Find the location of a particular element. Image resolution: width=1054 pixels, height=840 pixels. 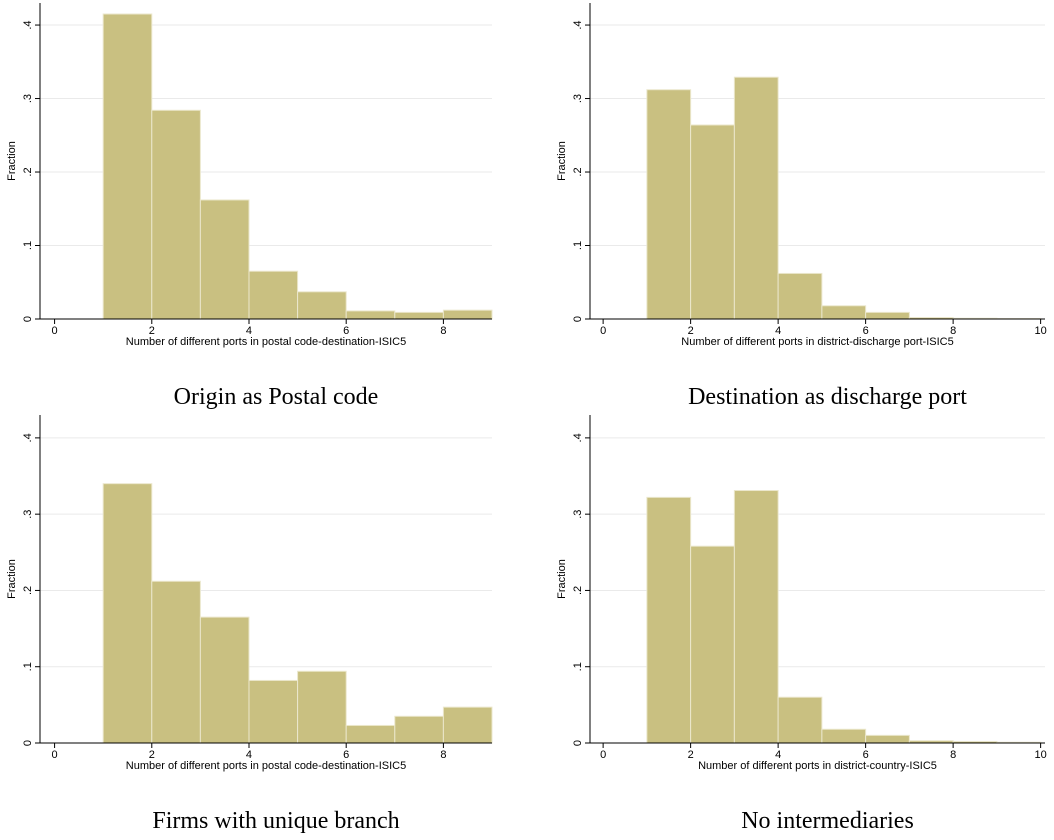

panel-caption: No intermediaries is located at coordinates (827, 821).